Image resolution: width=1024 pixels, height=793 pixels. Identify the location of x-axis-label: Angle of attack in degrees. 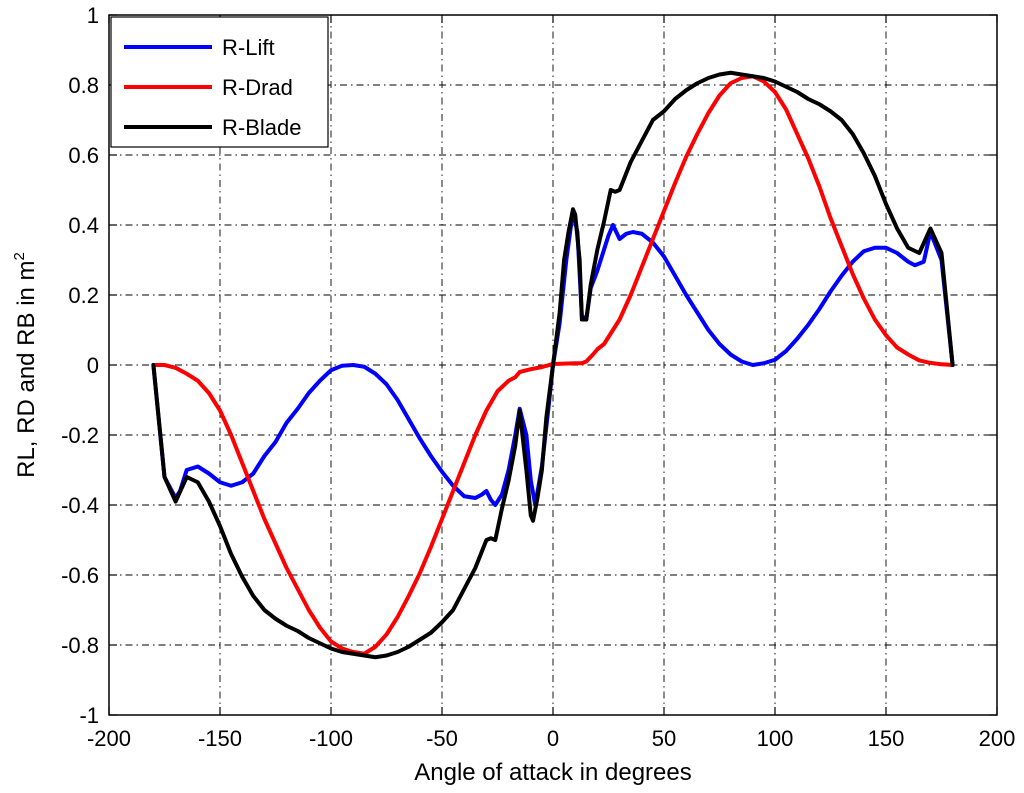
(553, 772).